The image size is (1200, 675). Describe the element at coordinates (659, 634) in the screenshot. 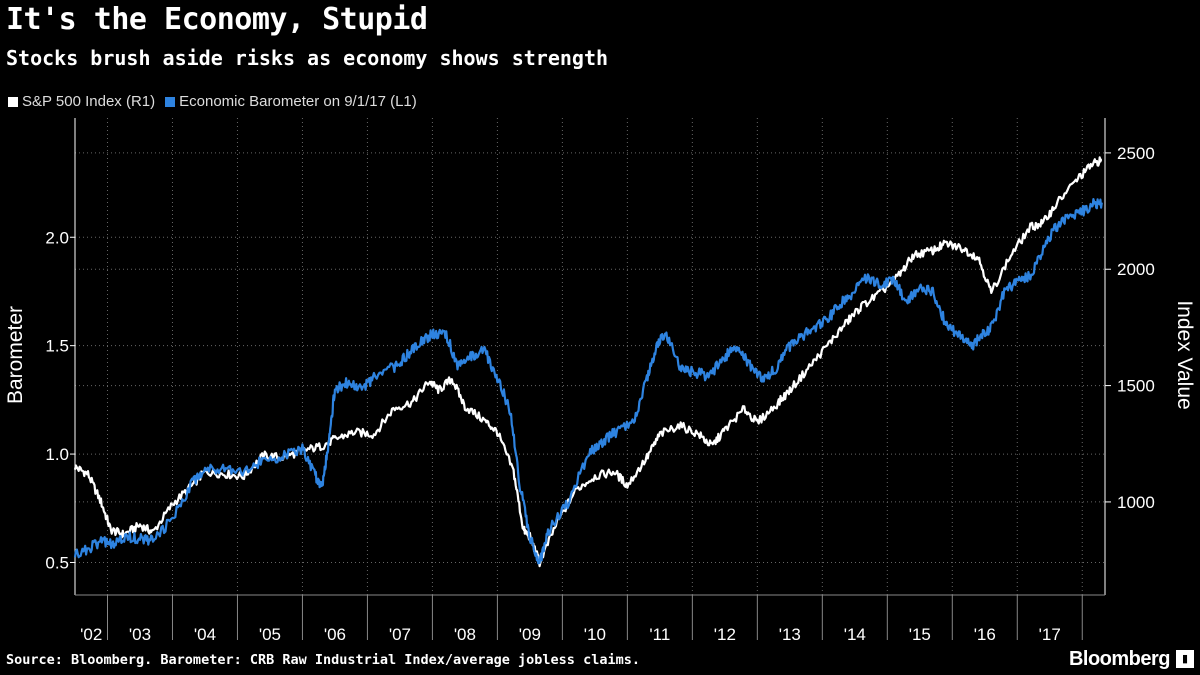

I see `x-tick-label: '11` at that location.